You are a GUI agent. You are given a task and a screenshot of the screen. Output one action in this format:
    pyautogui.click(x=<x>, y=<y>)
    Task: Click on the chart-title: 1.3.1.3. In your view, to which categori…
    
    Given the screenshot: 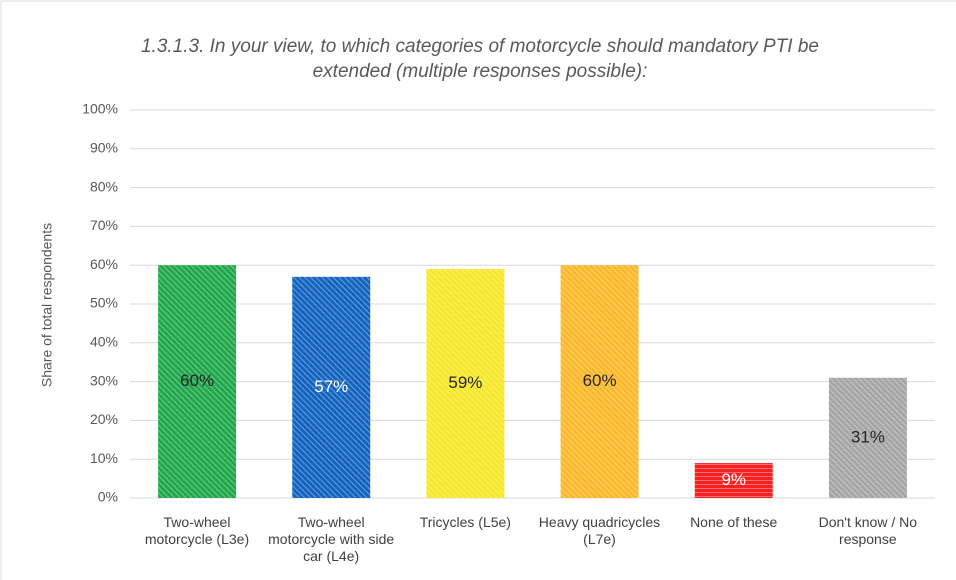 What is the action you would take?
    pyautogui.click(x=479, y=59)
    